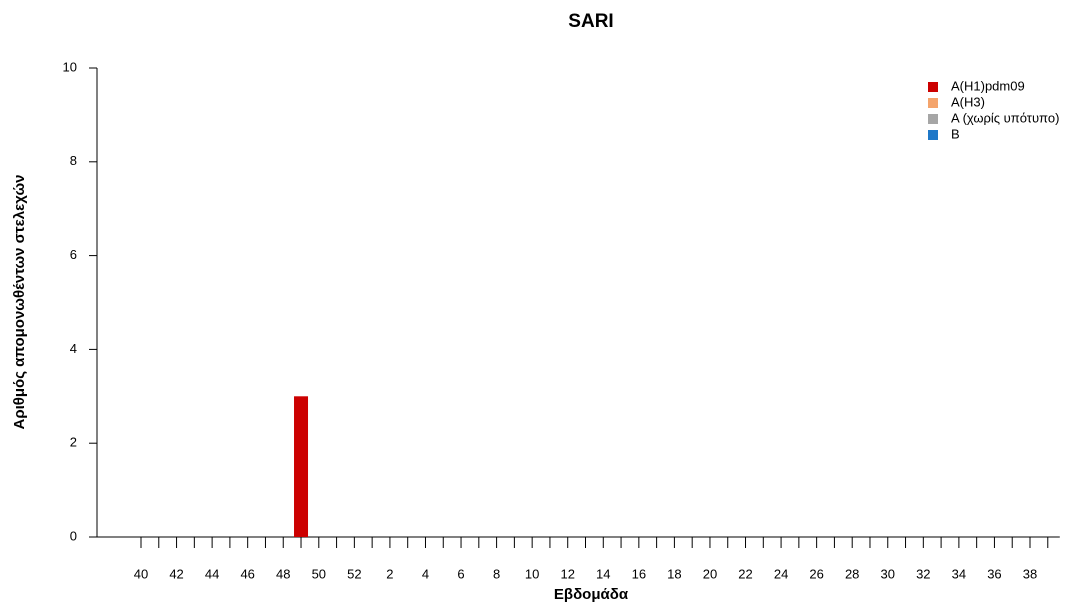 Image resolution: width=1083 pixels, height=605 pixels. Describe the element at coordinates (959, 573) in the screenshot. I see `x-tick-label: 34` at that location.